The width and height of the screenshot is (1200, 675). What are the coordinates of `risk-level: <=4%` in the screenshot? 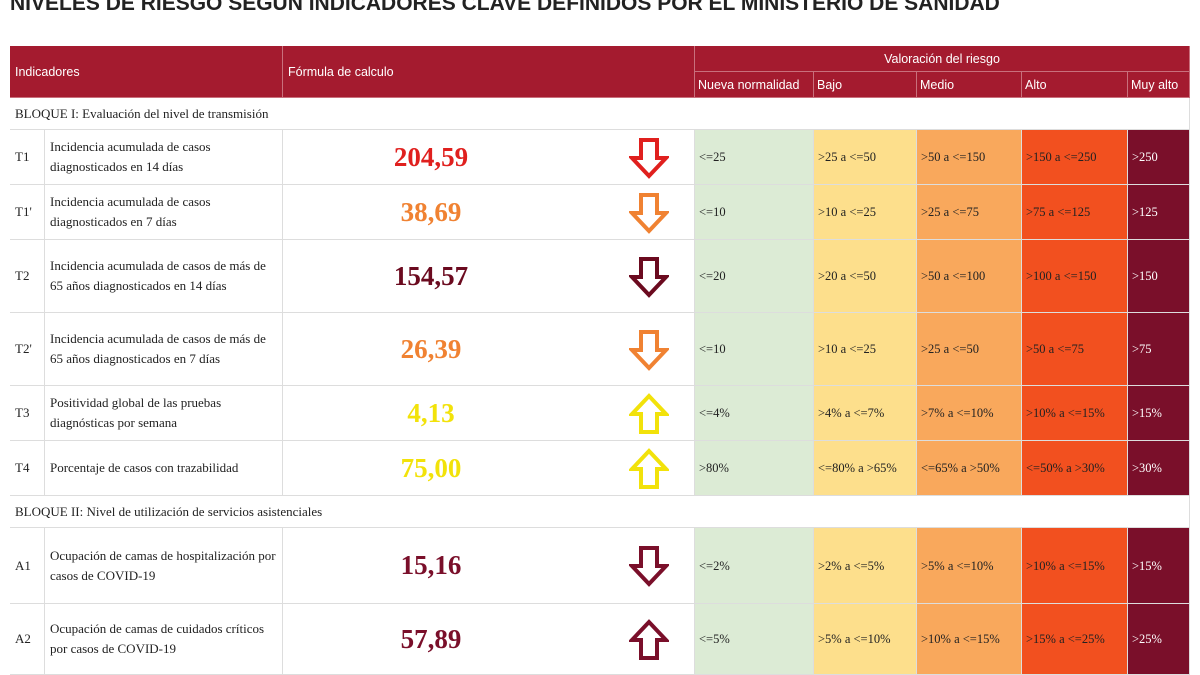 It's located at (754, 413).